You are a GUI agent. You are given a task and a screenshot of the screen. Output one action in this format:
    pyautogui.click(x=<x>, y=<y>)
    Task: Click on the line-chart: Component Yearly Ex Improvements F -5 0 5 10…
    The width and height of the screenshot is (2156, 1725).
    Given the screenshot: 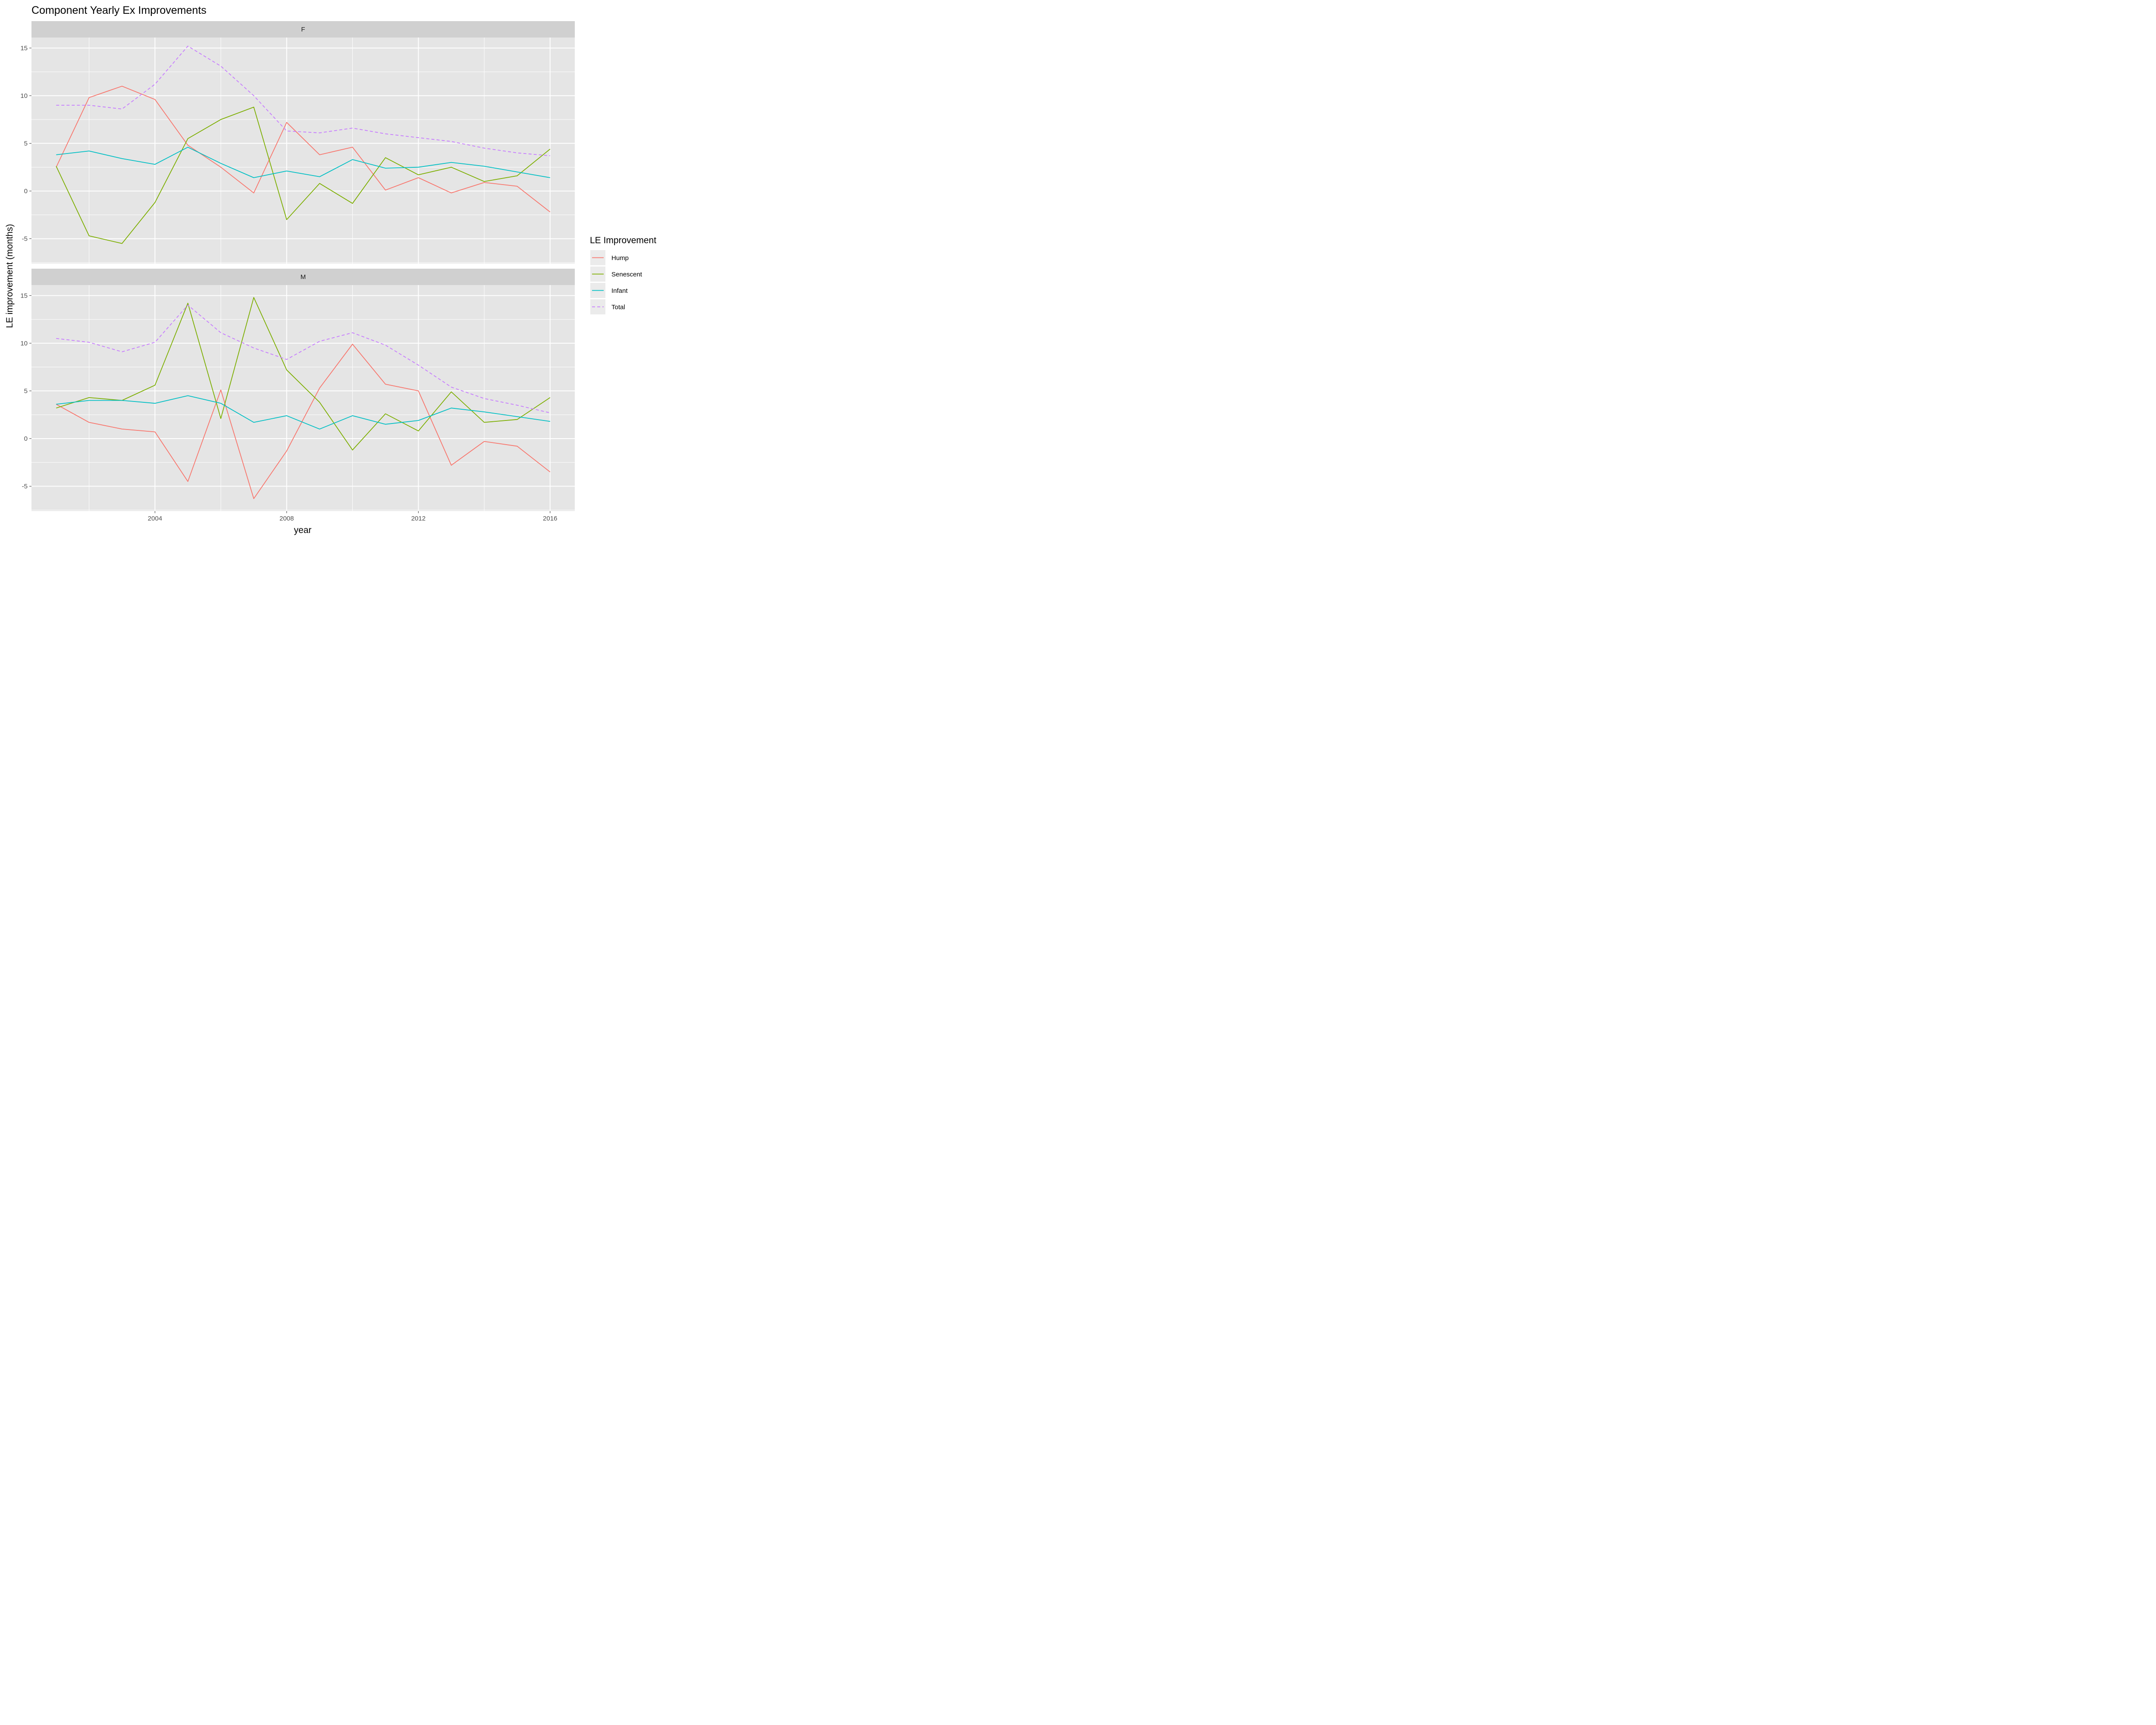 What is the action you would take?
    pyautogui.click(x=330, y=270)
    